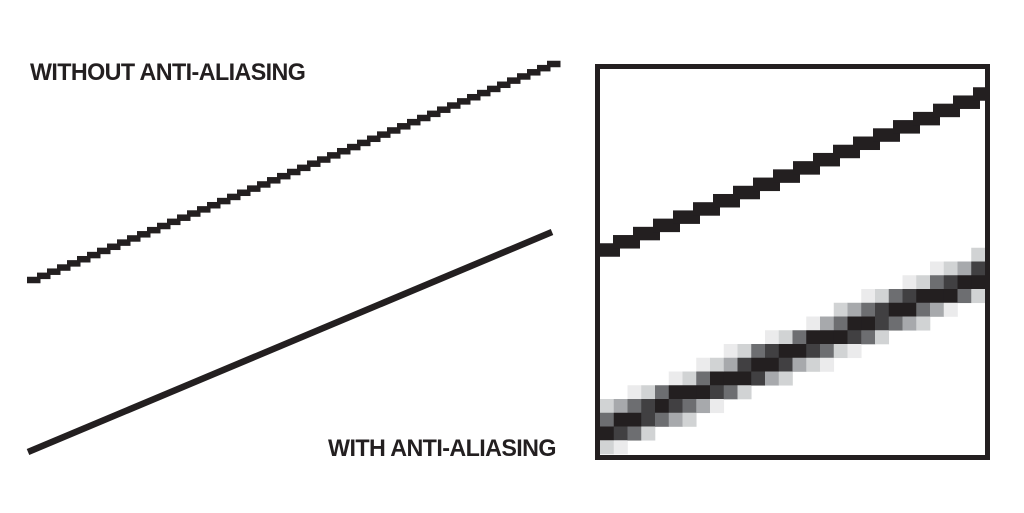 The image size is (1024, 513). I want to click on aliased-line-magnified, so click(792, 172).